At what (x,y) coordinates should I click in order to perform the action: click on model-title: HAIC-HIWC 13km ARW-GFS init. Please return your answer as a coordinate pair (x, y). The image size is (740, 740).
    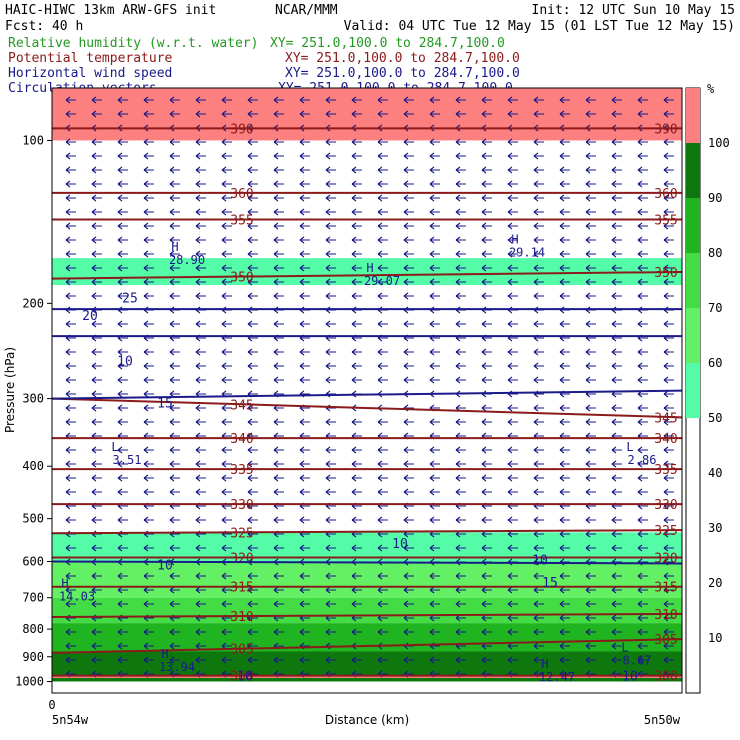
    Looking at the image, I should click on (110, 10).